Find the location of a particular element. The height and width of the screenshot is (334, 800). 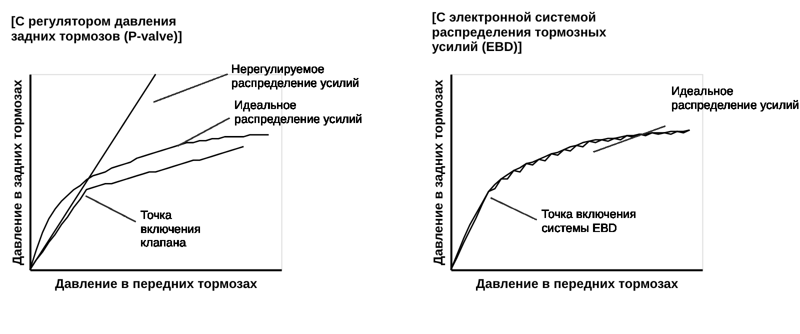

text: Идеальное распределение усилий is located at coordinates (735, 98).